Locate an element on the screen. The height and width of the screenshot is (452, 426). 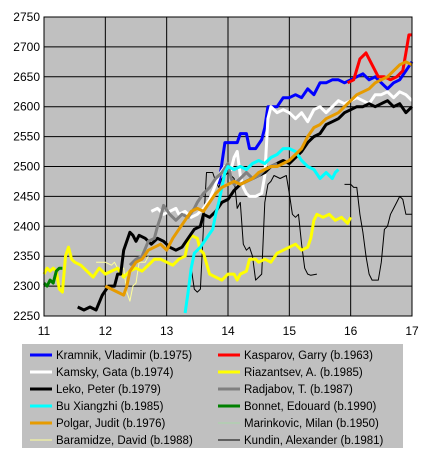
legend-label: Kramnik, Vladimir (b.1975) is located at coordinates (124, 356).